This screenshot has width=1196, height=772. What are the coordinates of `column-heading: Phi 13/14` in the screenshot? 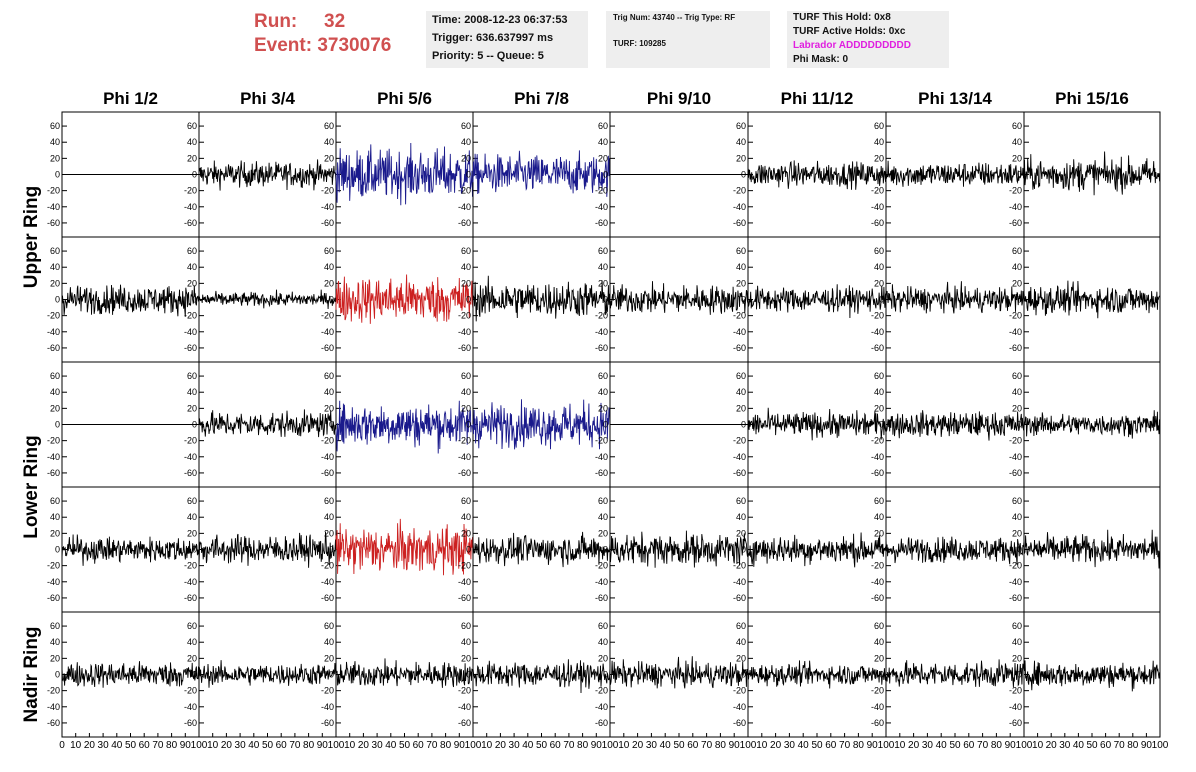 It's located at (955, 98).